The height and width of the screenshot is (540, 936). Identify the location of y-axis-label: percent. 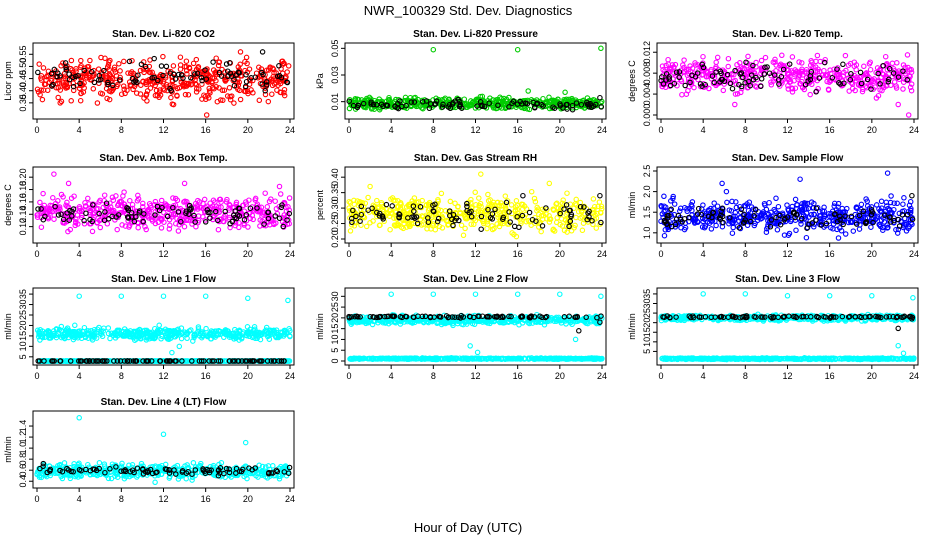
(320, 204).